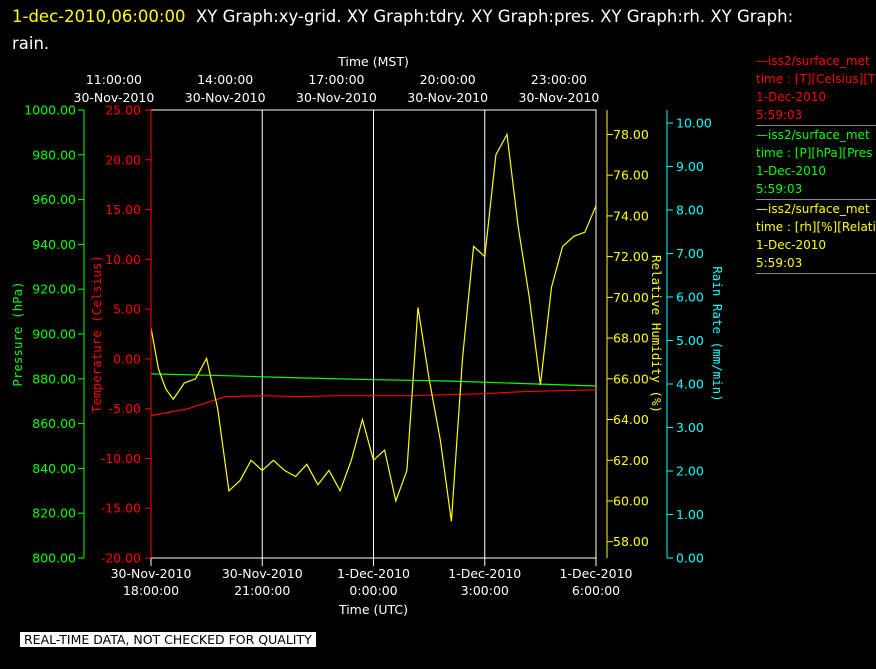 The image size is (876, 669). Describe the element at coordinates (631, 175) in the screenshot. I see `humidity-tick-label: 76.00` at that location.